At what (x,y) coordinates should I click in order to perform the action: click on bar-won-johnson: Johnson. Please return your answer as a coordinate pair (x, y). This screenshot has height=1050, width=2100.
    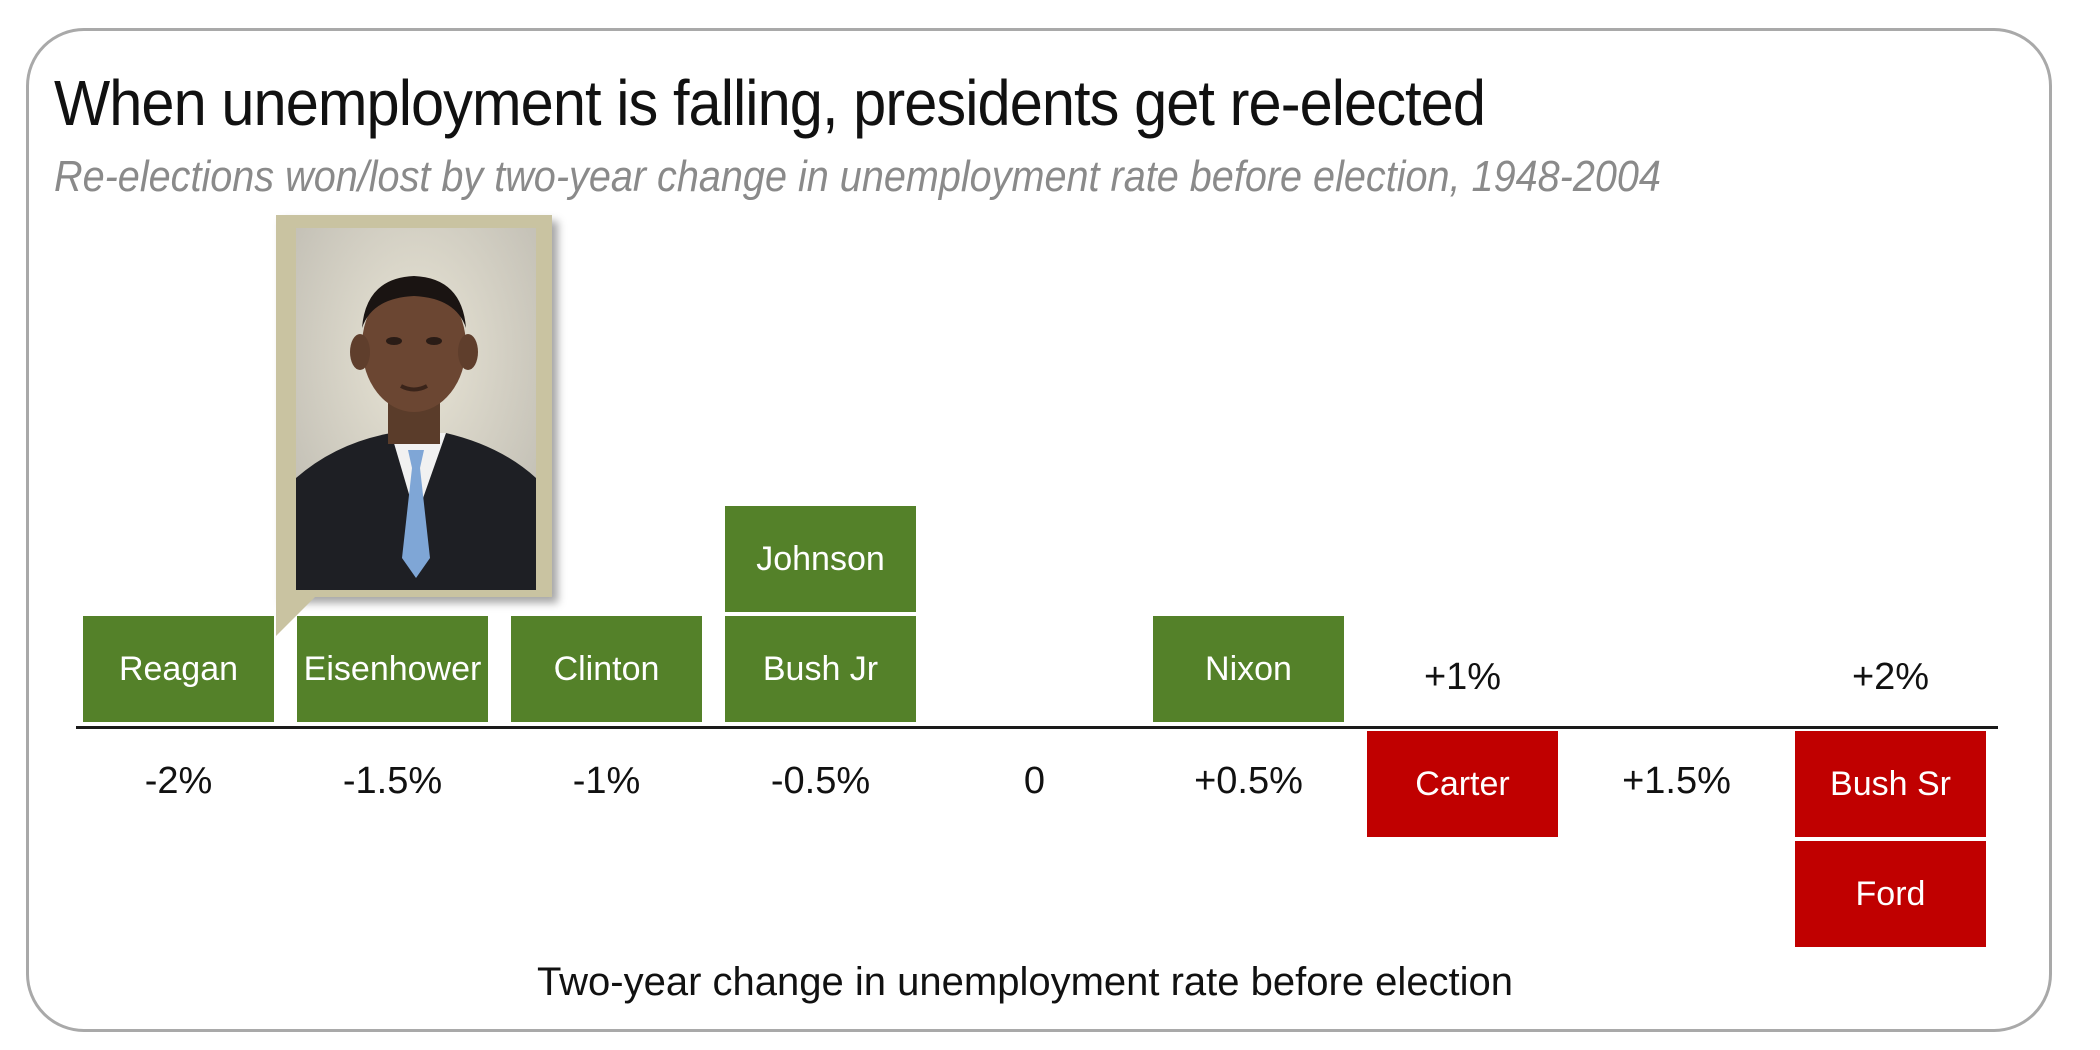
    Looking at the image, I should click on (820, 559).